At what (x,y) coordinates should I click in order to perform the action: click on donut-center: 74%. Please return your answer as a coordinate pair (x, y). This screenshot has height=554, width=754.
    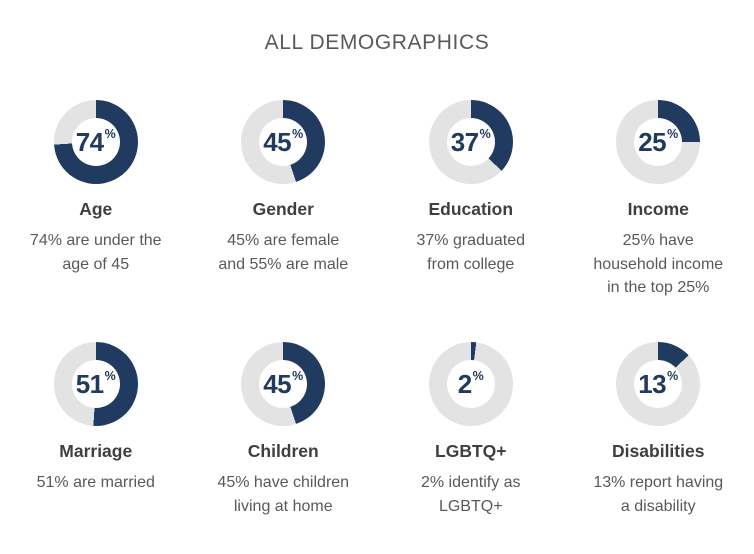
    Looking at the image, I should click on (95, 142).